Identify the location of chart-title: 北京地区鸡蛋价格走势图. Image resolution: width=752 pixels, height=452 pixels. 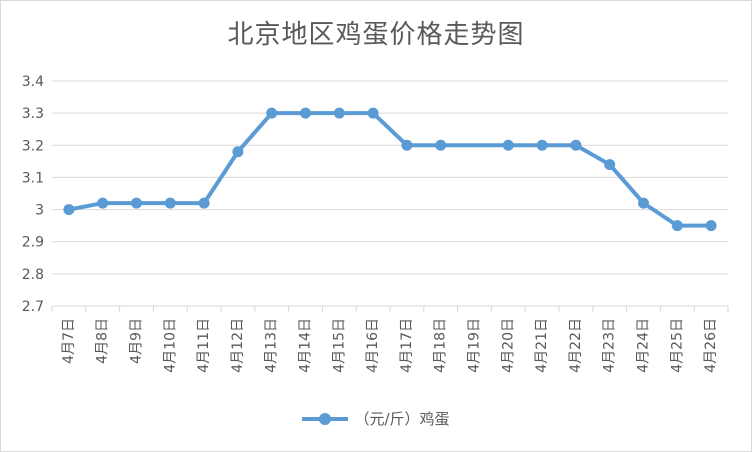
(376, 35).